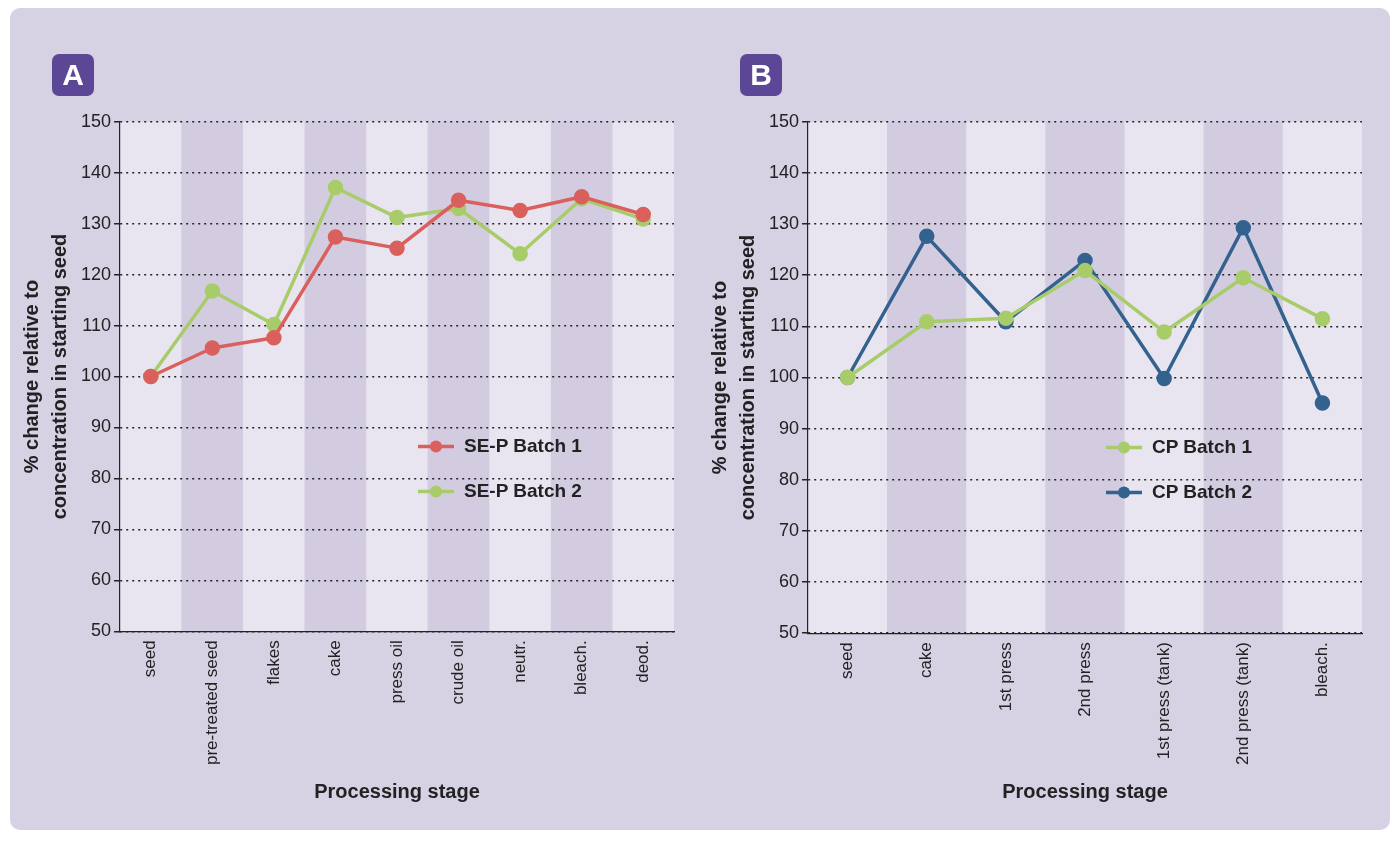 The height and width of the screenshot is (842, 1392). What do you see at coordinates (1202, 446) in the screenshot?
I see `legend-label: CP Batch 1` at bounding box center [1202, 446].